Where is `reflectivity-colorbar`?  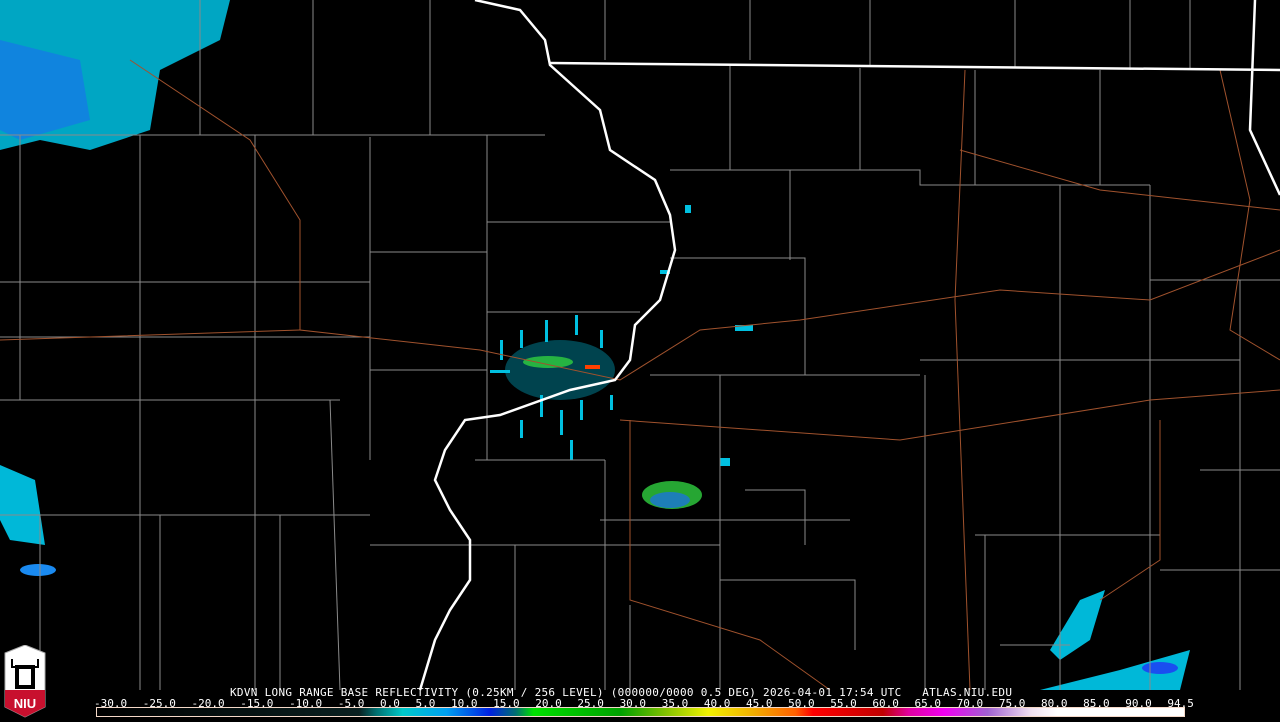 reflectivity-colorbar is located at coordinates (640, 712).